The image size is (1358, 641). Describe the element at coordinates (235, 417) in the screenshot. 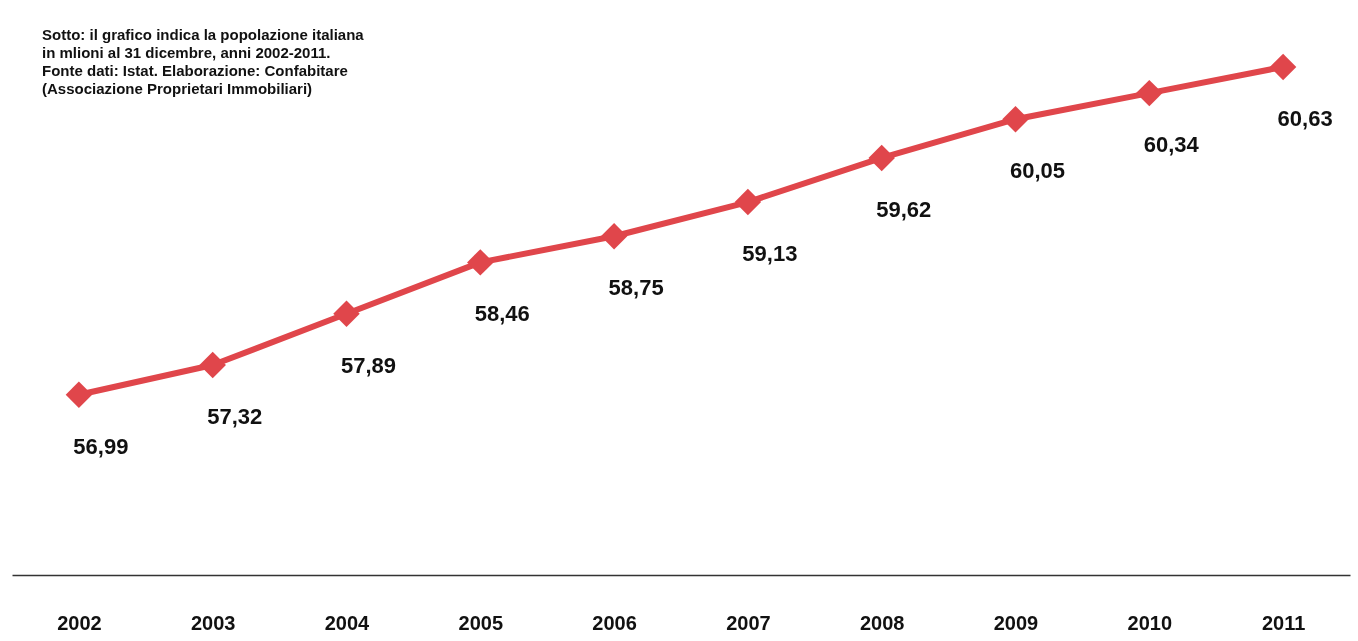

I see `data-label: 57,32` at that location.